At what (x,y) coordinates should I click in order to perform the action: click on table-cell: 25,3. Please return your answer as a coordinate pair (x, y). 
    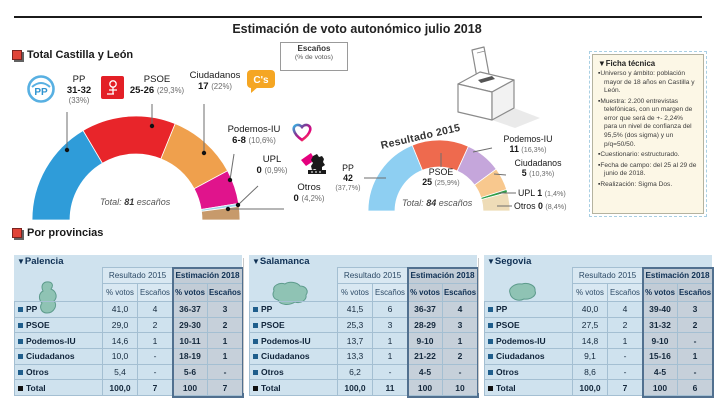
    Looking at the image, I should click on (355, 325).